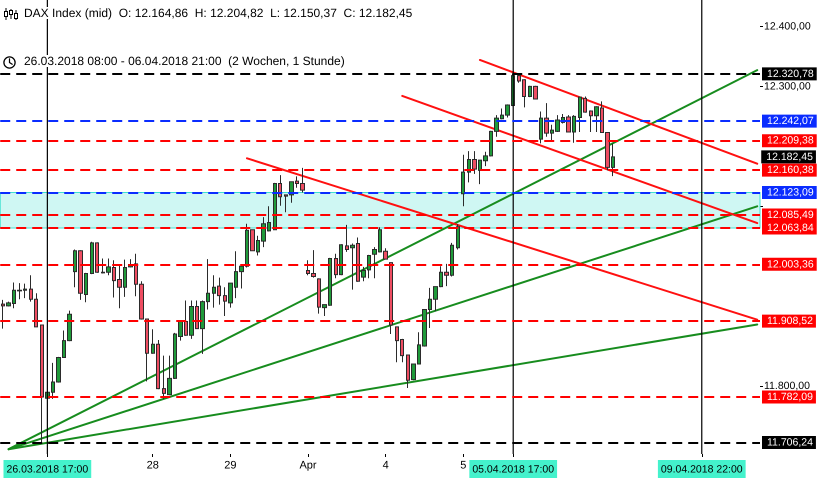 This screenshot has width=823, height=478. Describe the element at coordinates (701, 470) in the screenshot. I see `x-tick-label: 09.04.2018 22:00` at that location.